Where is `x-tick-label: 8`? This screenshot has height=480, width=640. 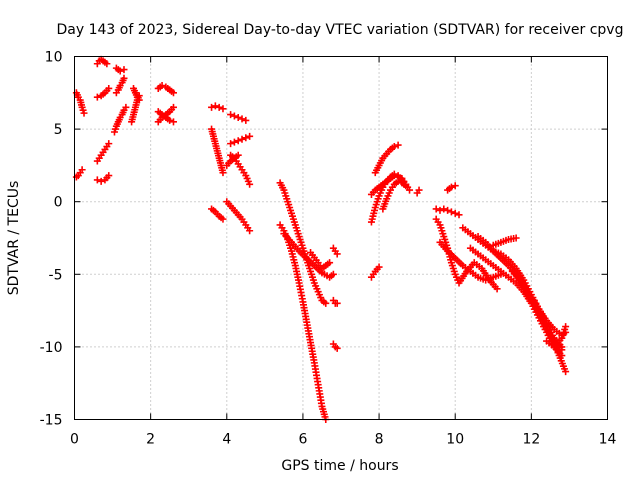 x-tick-label: 8 is located at coordinates (379, 440).